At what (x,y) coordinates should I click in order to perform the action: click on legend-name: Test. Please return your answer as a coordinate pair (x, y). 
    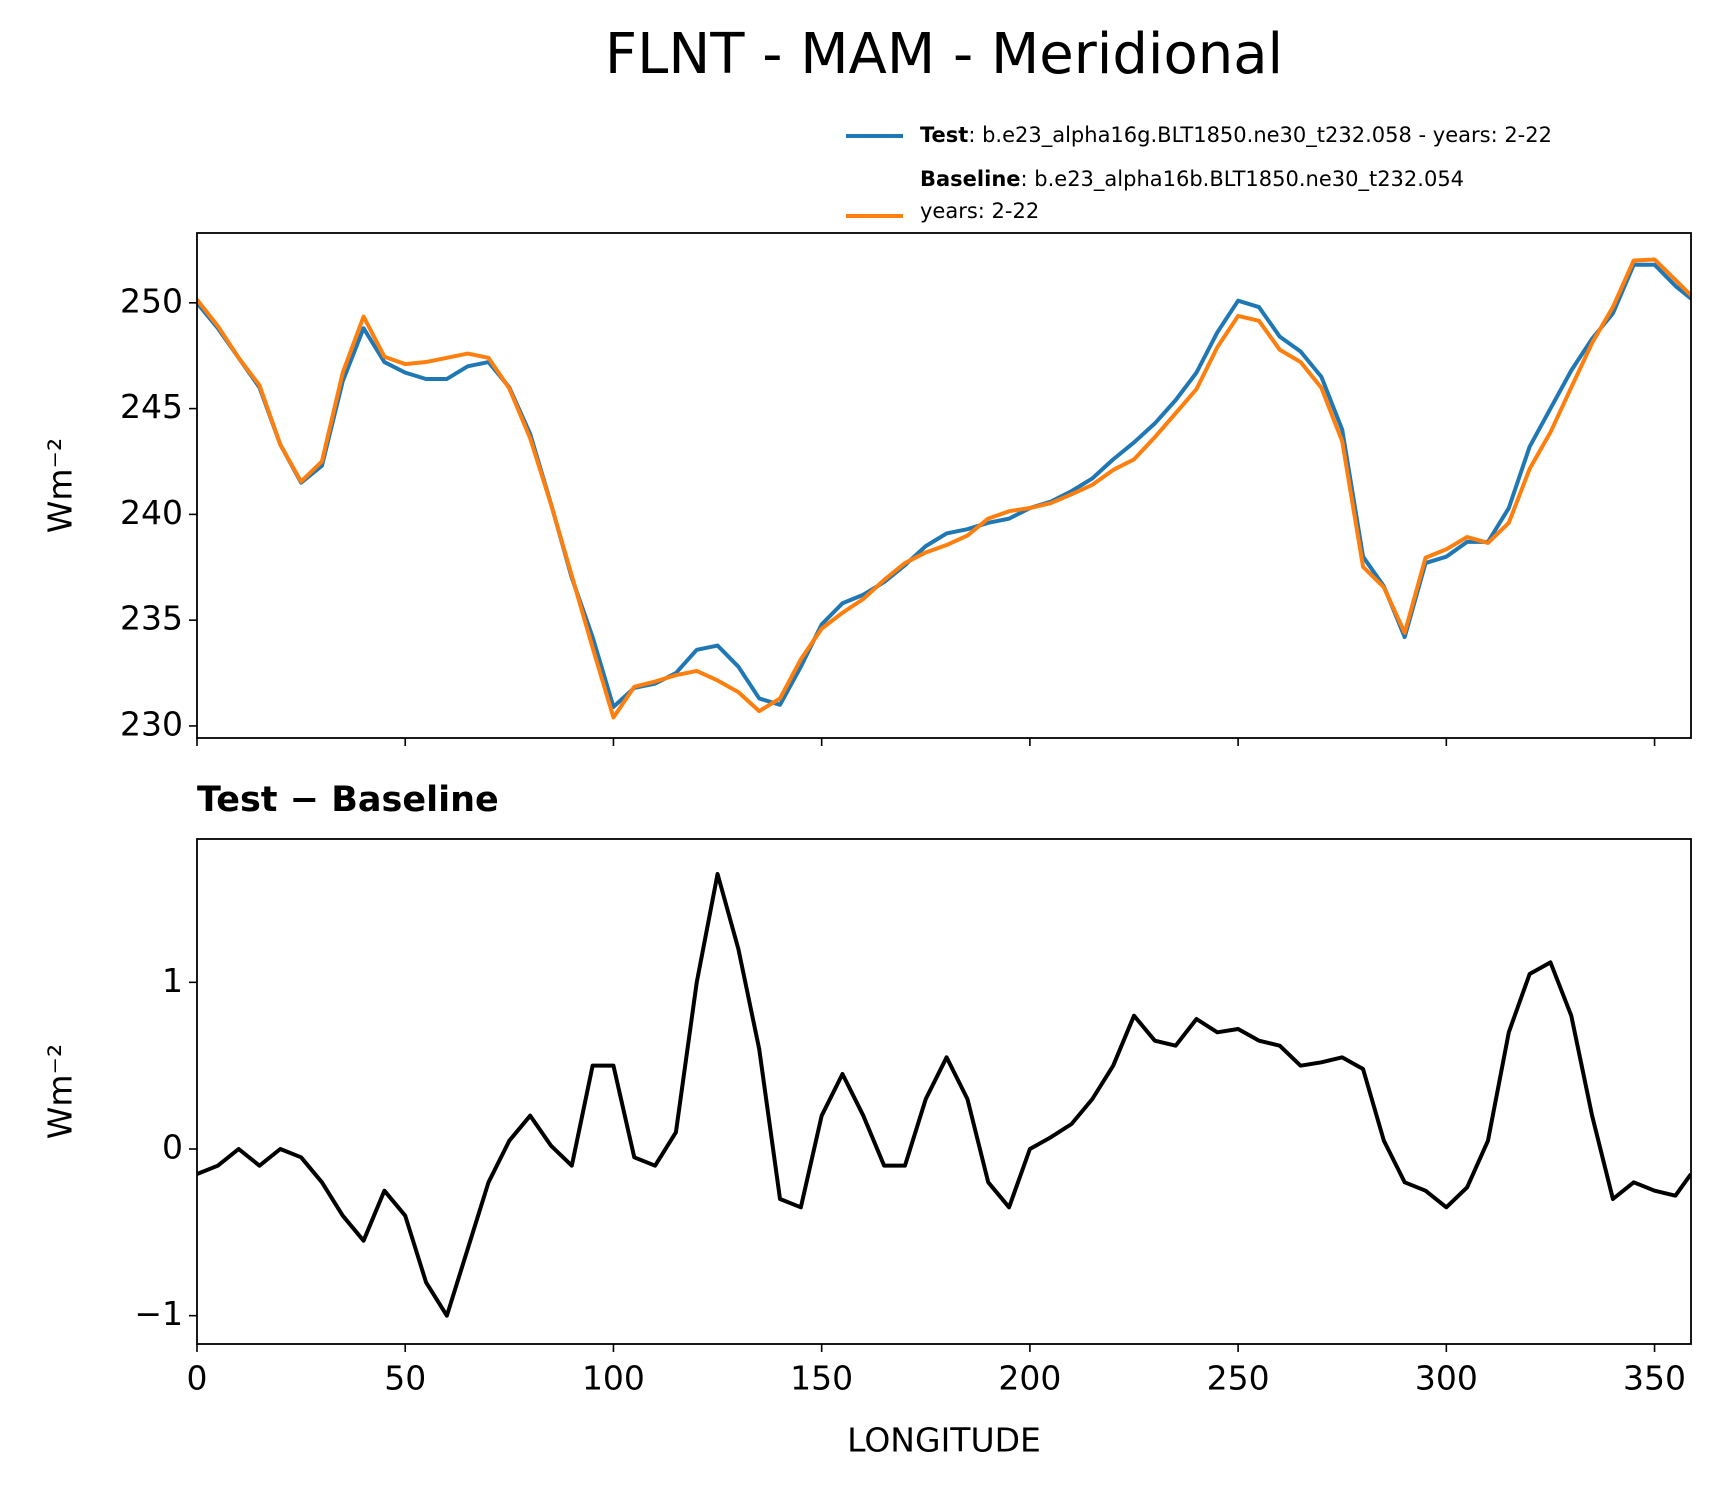
    Looking at the image, I should click on (944, 135).